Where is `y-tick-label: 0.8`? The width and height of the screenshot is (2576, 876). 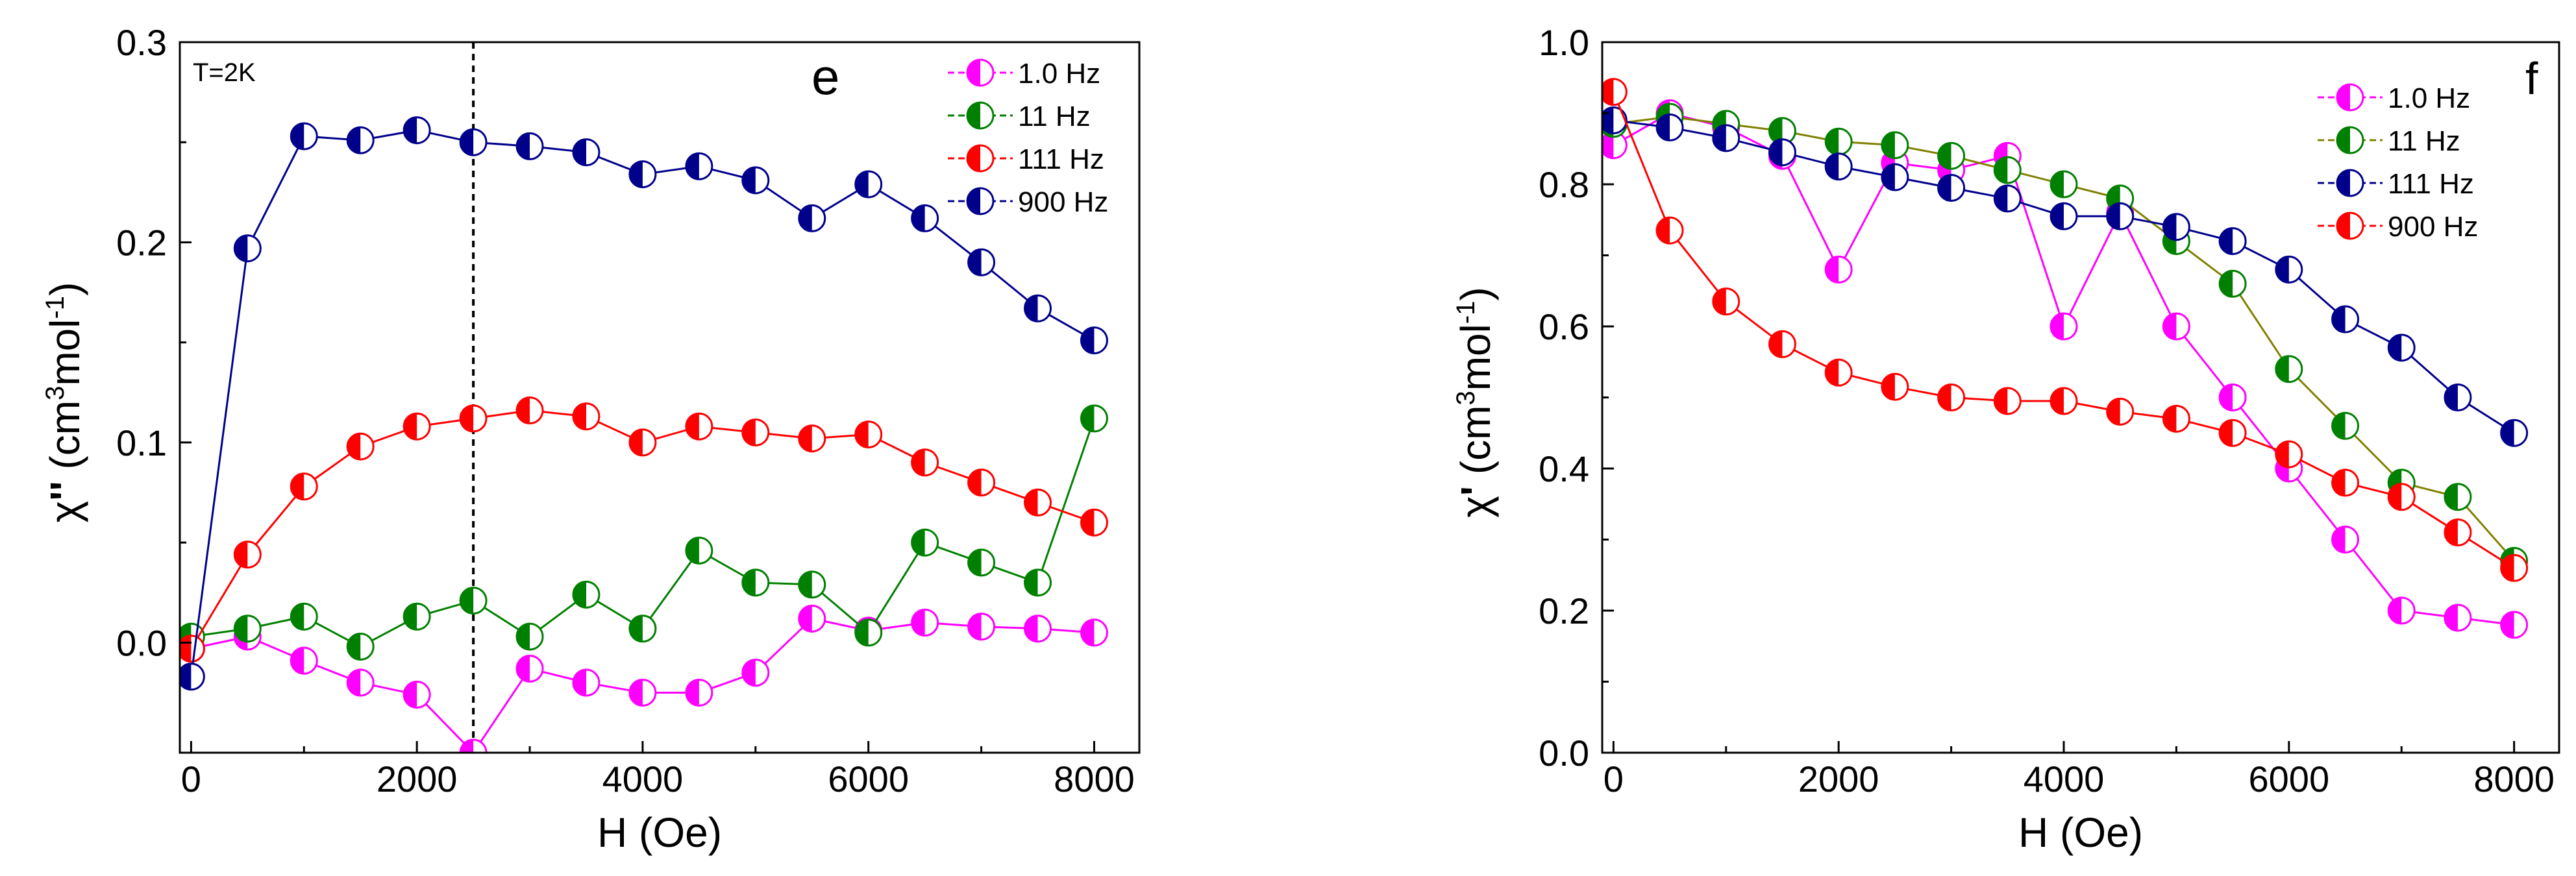
y-tick-label: 0.8 is located at coordinates (1564, 184).